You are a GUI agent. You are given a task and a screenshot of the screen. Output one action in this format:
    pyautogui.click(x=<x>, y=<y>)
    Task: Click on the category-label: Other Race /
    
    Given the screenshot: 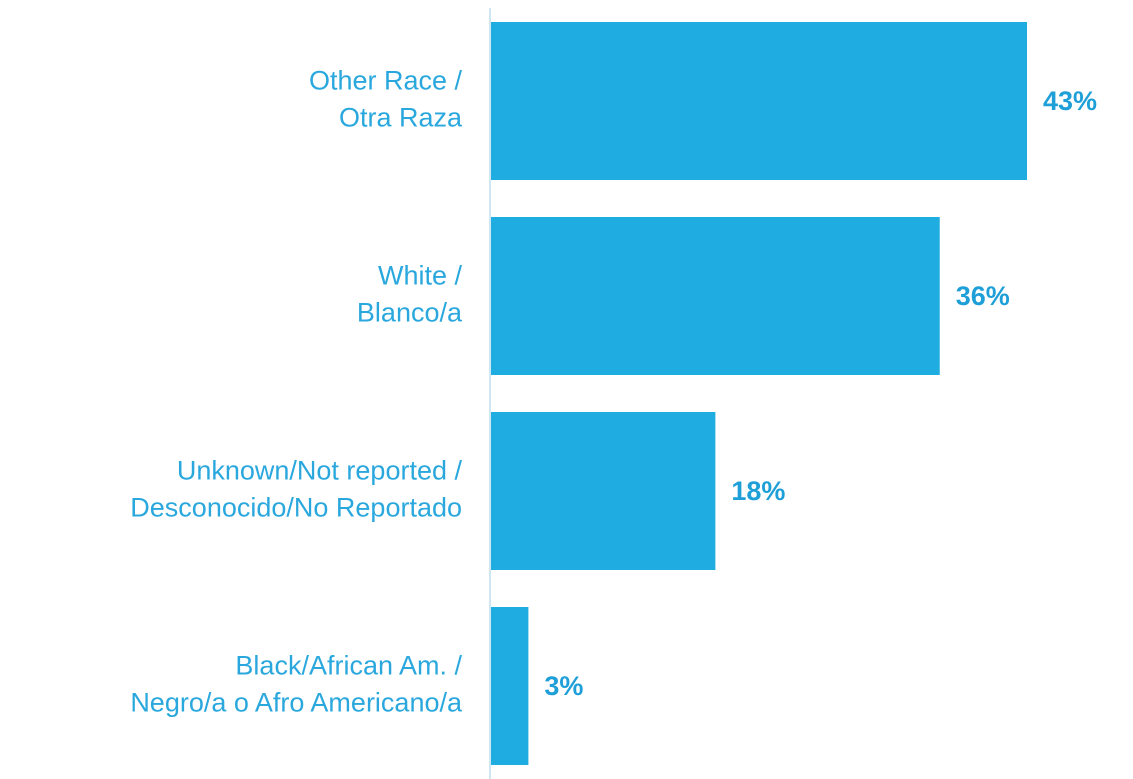 What is the action you would take?
    pyautogui.click(x=386, y=81)
    